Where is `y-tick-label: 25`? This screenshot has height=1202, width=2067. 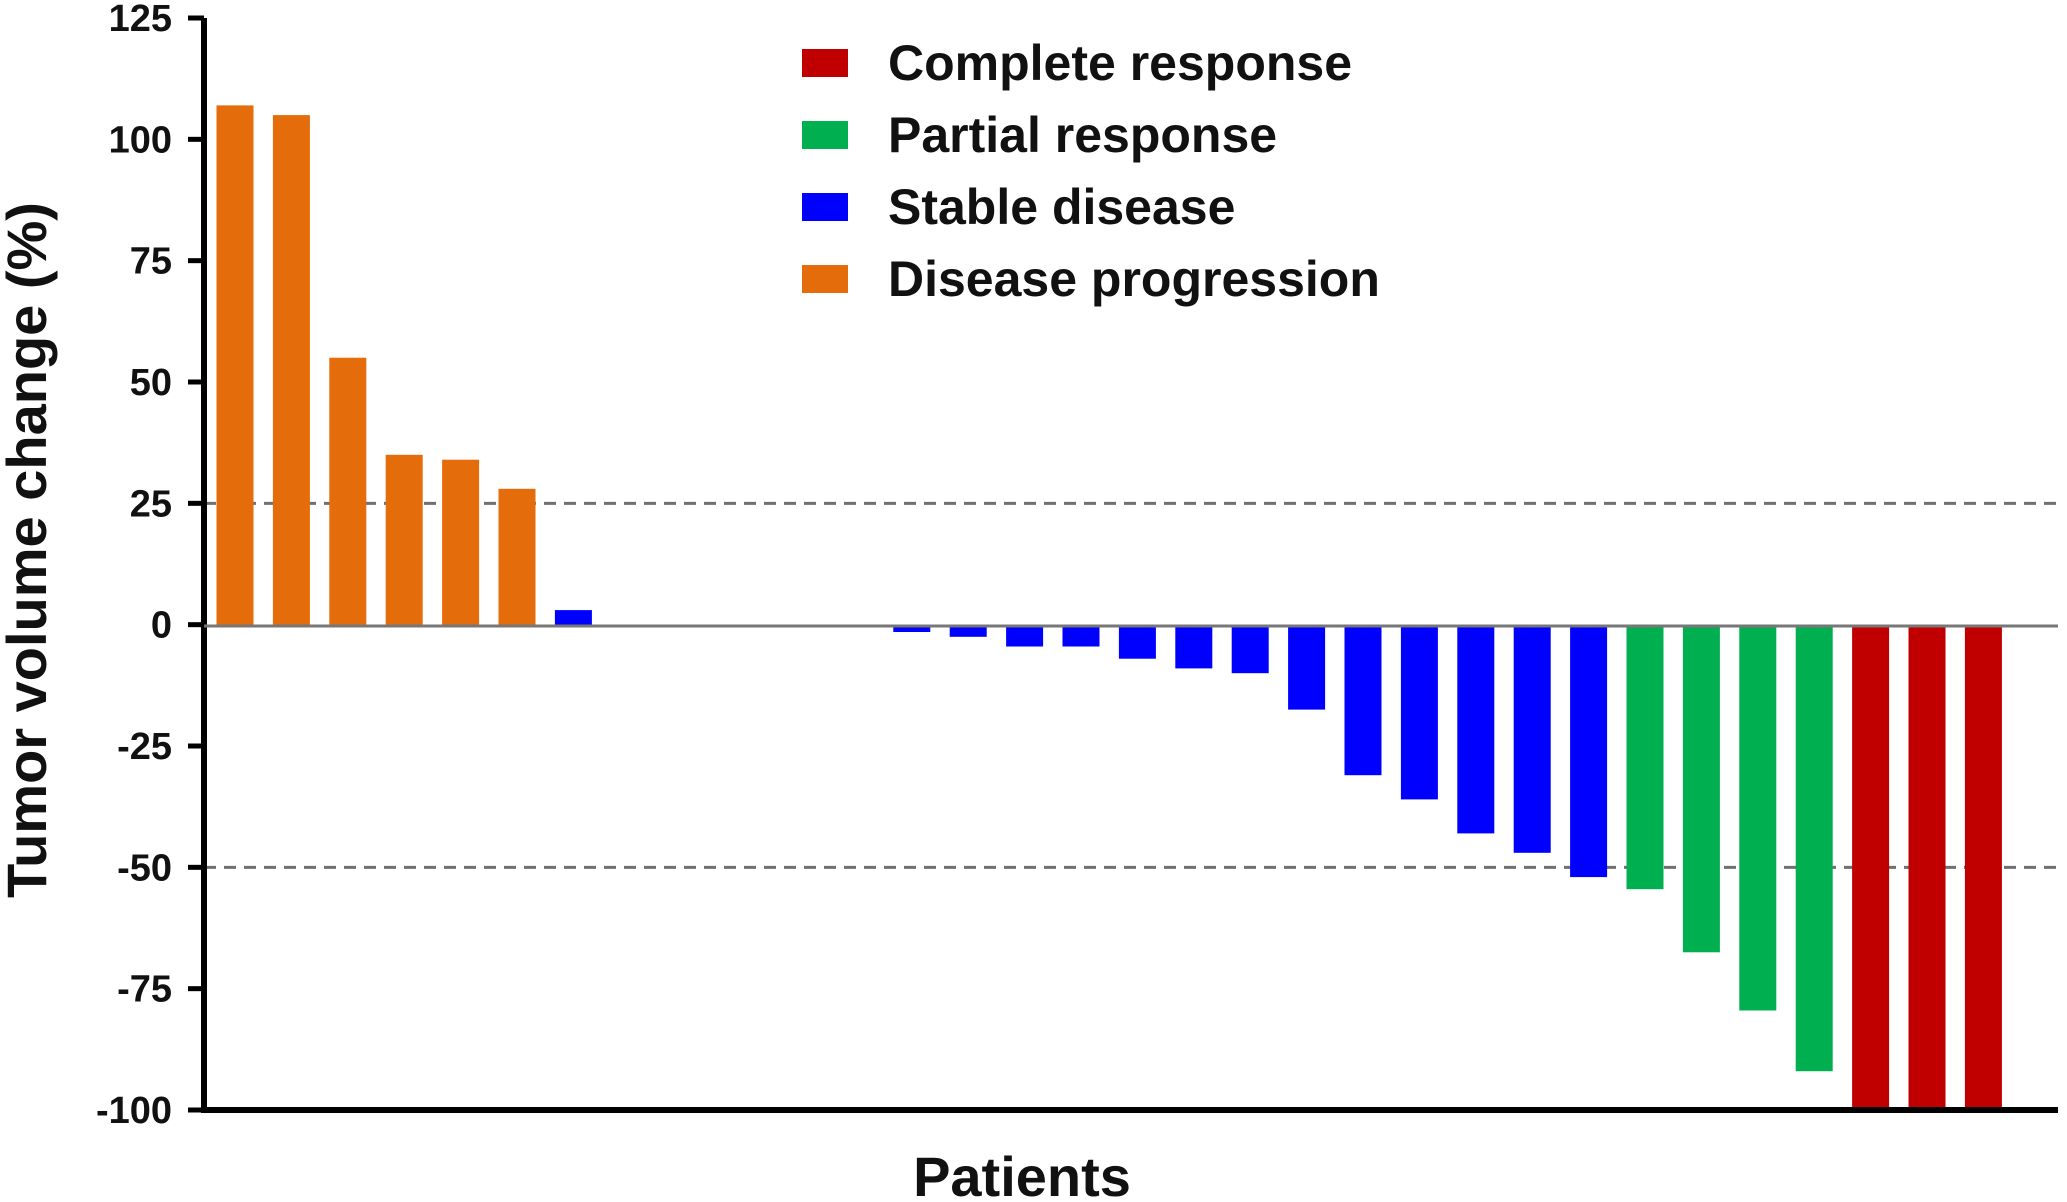 y-tick-label: 25 is located at coordinates (151, 504).